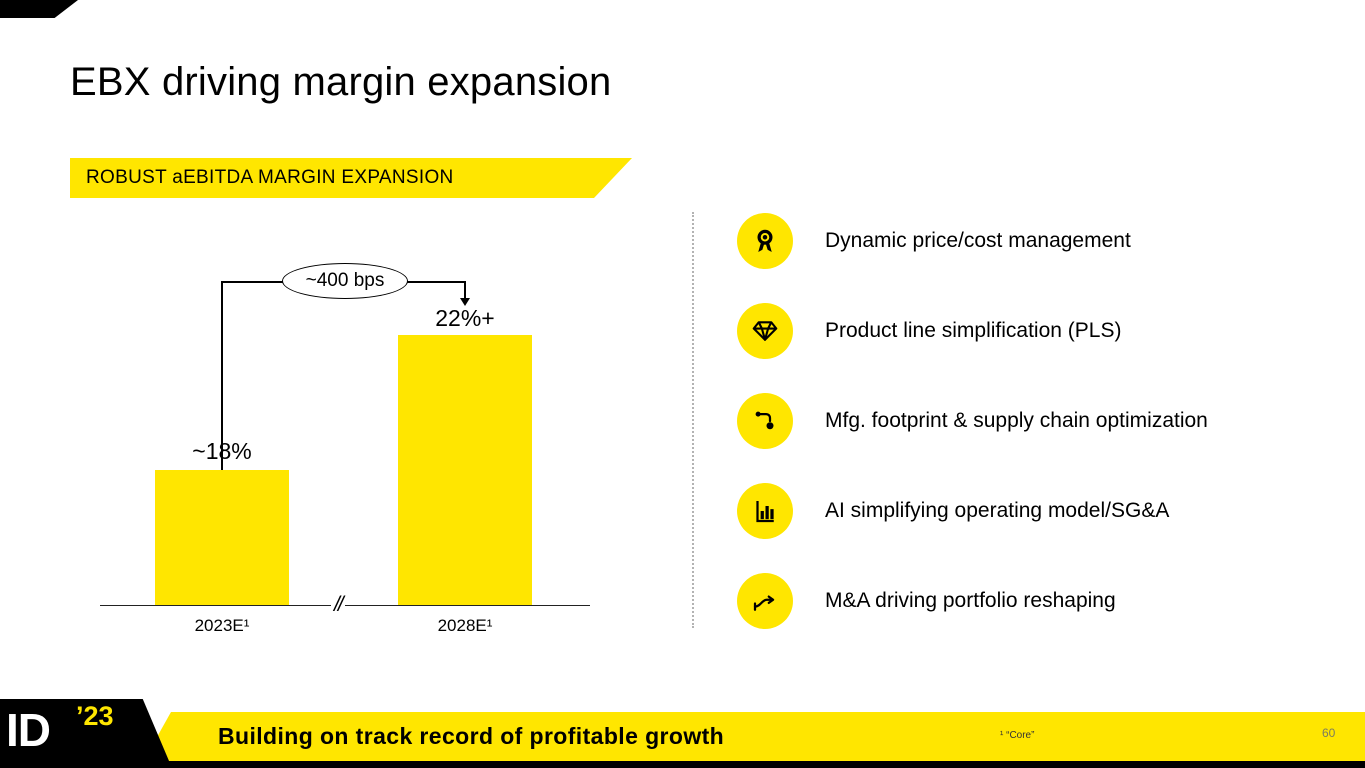 This screenshot has width=1365, height=768. Describe the element at coordinates (222, 625) in the screenshot. I see `category-label-2023: 2023E¹` at that location.